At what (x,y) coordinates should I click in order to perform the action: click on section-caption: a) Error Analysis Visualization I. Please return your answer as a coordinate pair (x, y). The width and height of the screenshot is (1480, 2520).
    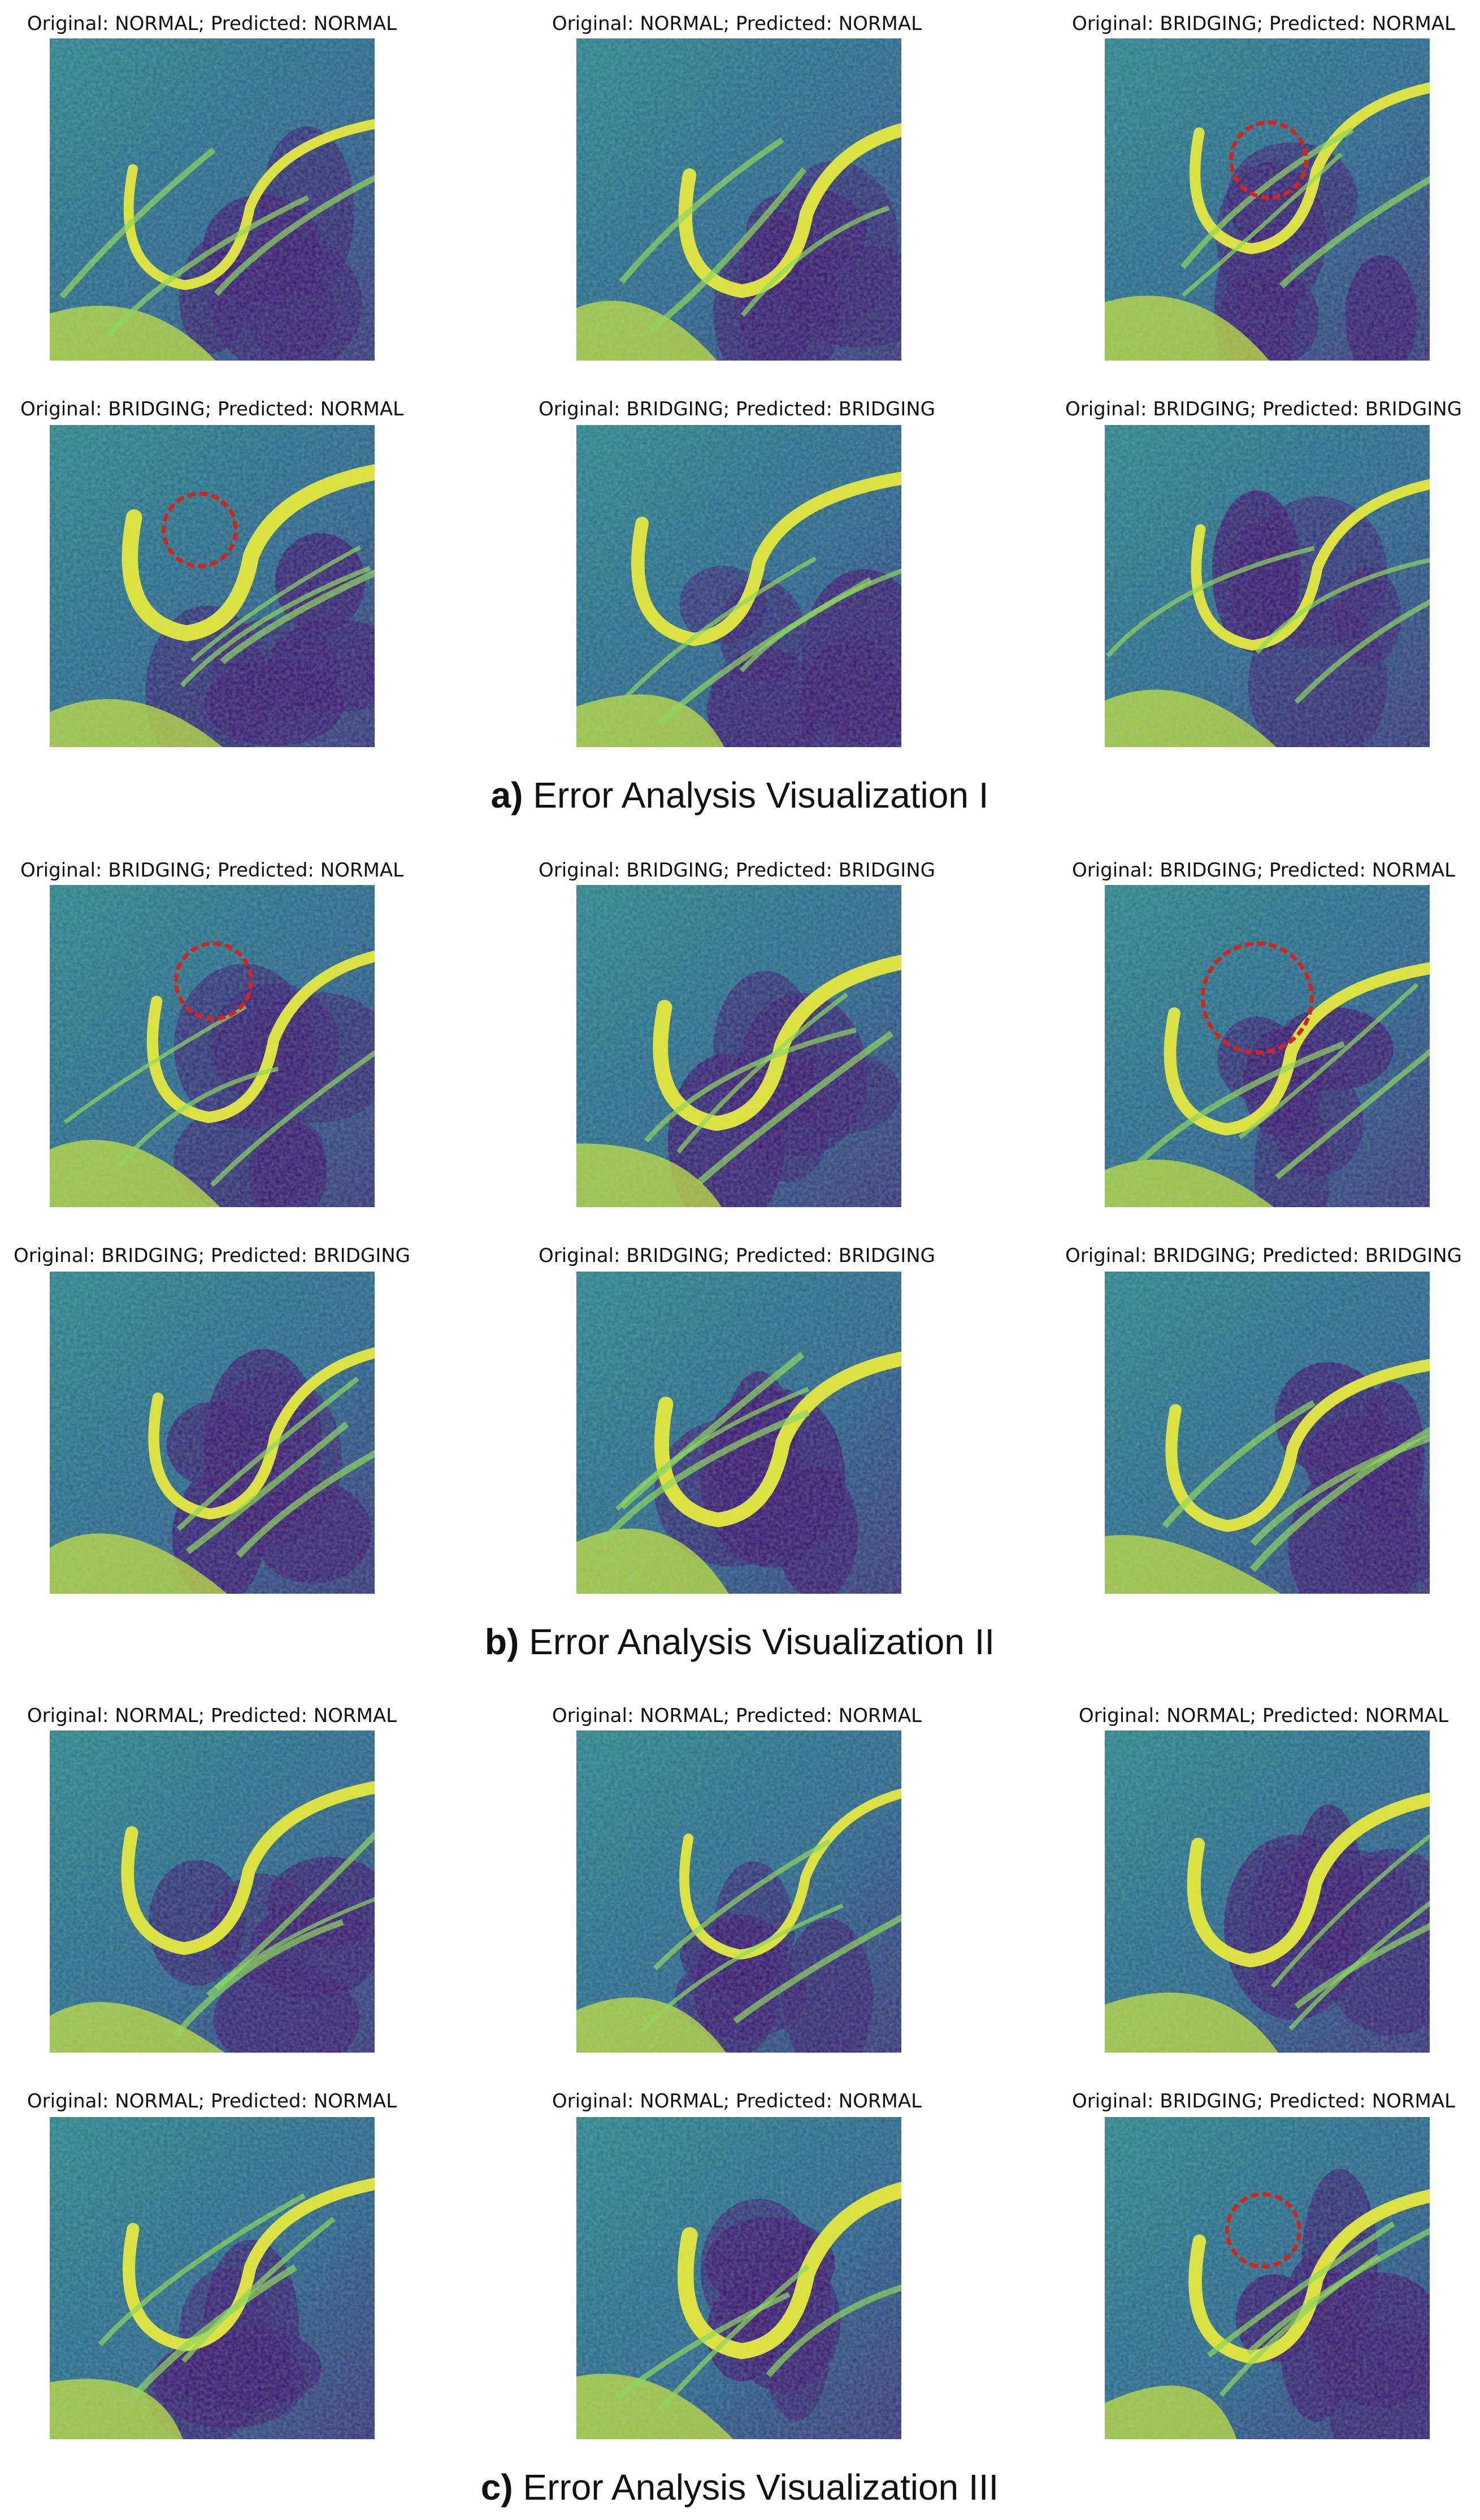
    Looking at the image, I should click on (740, 795).